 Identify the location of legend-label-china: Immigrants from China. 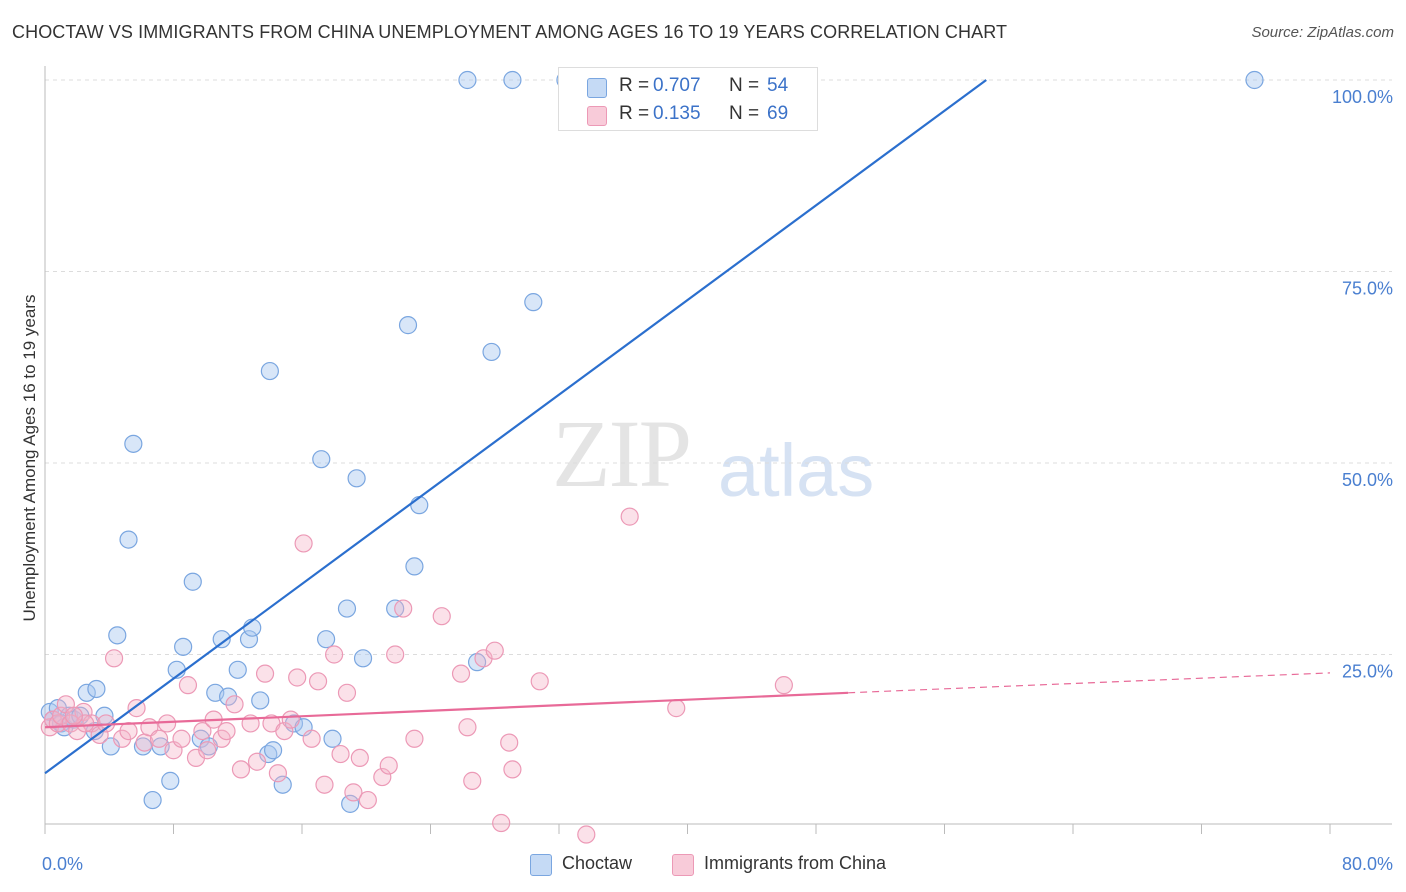
(795, 863).